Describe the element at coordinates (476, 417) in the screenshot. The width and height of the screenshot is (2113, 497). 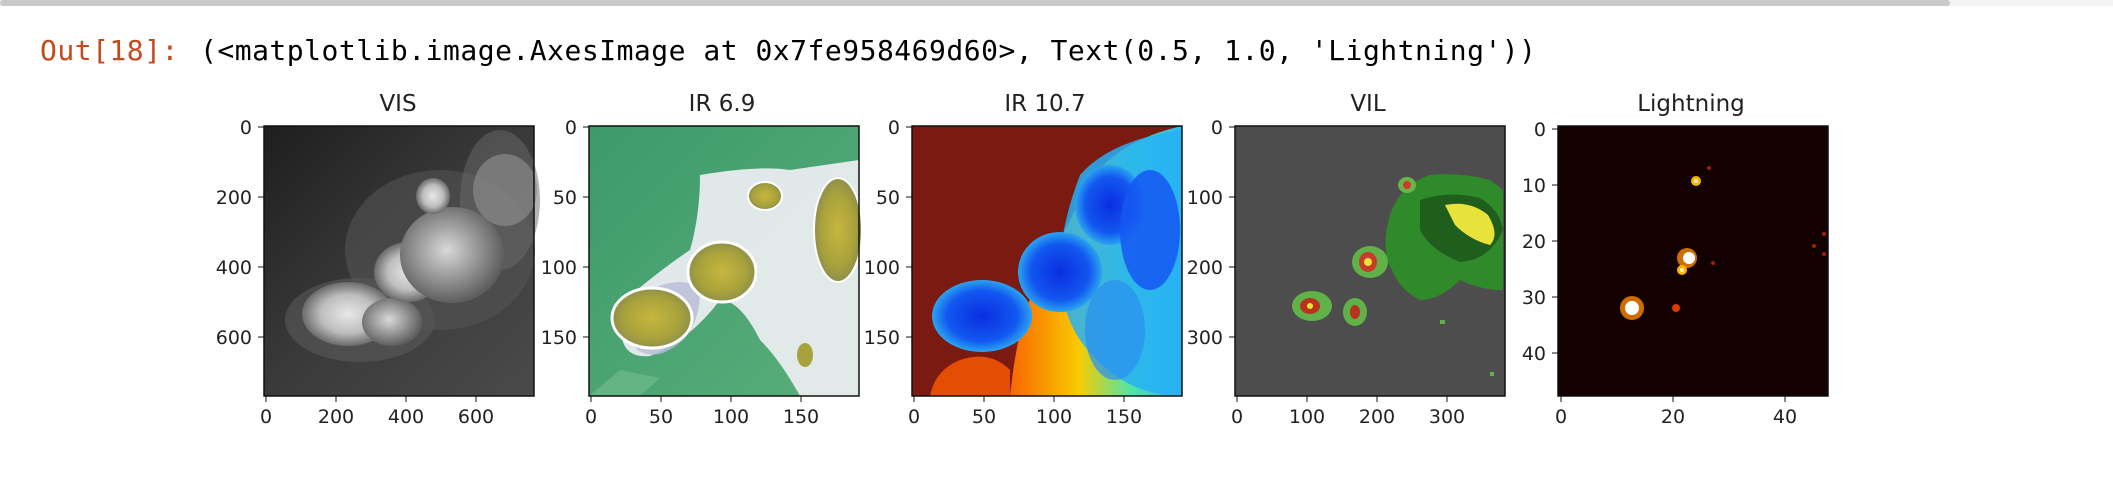
I see `x-tick-label: 600` at that location.